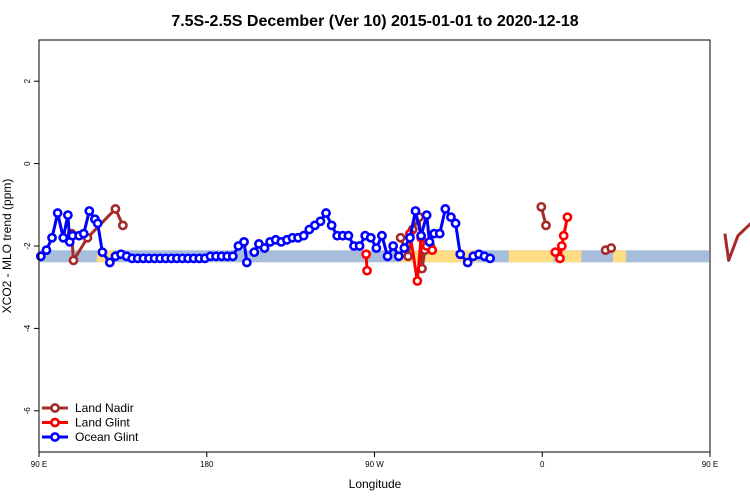 The width and height of the screenshot is (750, 500). I want to click on legend-label: Land Glint, so click(102, 423).